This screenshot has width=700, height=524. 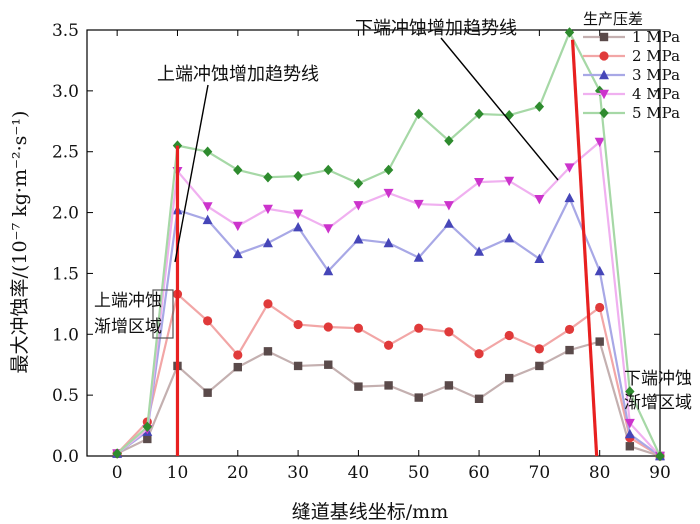 What do you see at coordinates (238, 473) in the screenshot?
I see `x-tick-label: 20` at bounding box center [238, 473].